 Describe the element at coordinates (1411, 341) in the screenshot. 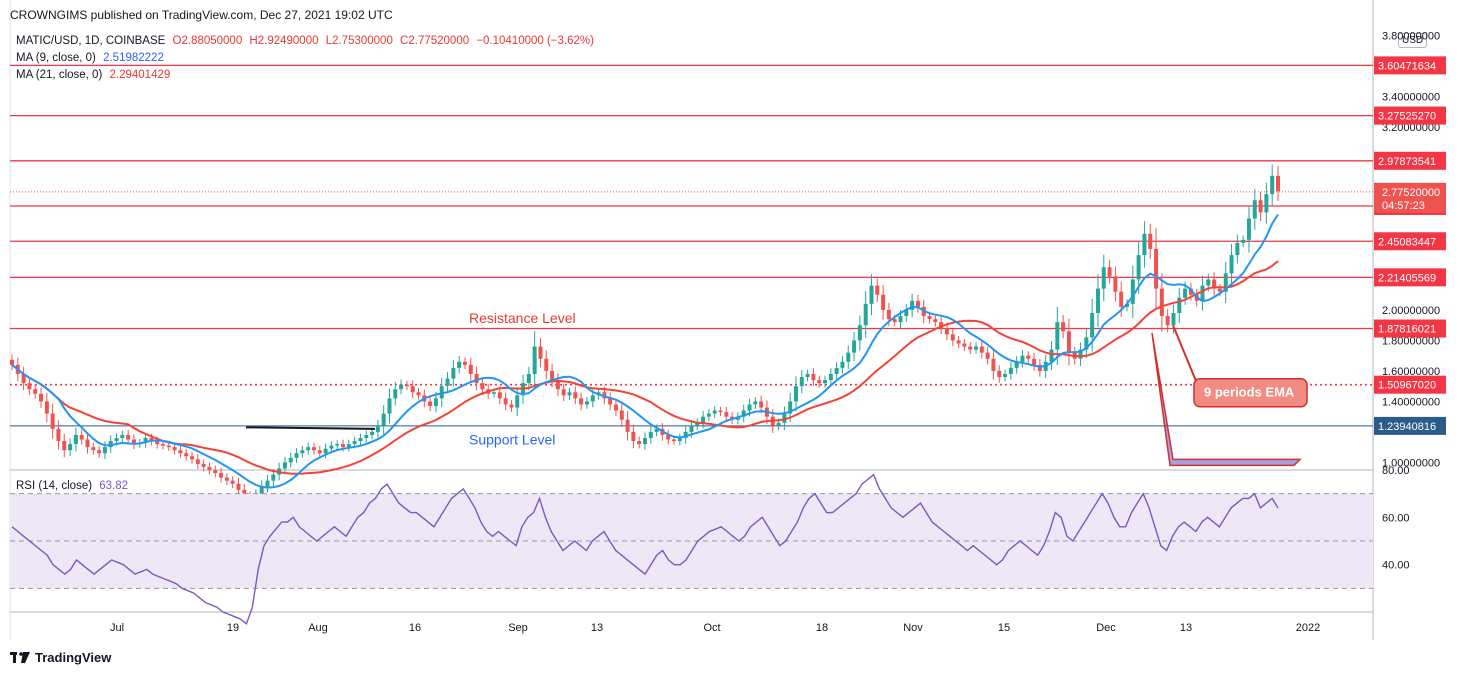

I see `price-tick-label: 1.80000000` at that location.